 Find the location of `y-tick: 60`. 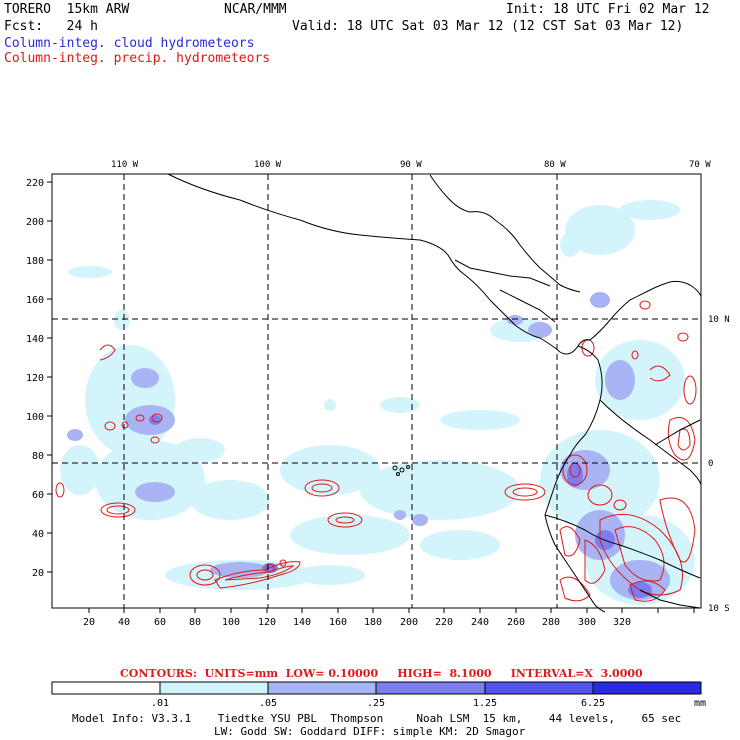

y-tick: 60 is located at coordinates (38, 495).